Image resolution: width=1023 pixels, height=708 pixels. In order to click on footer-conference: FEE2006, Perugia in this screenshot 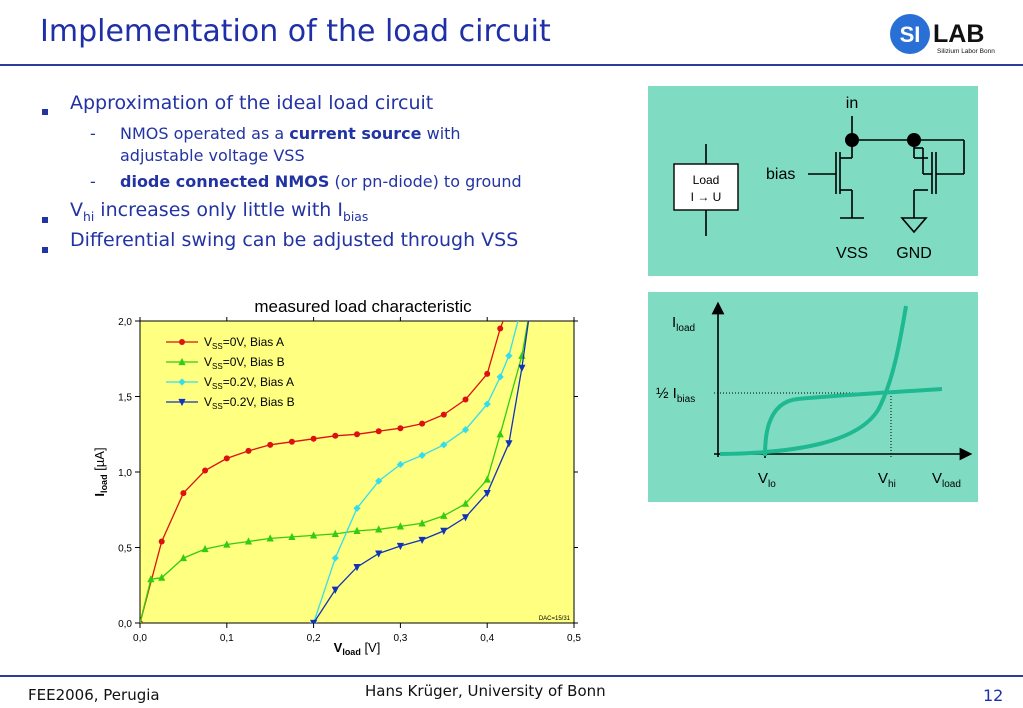, I will do `click(94, 695)`.